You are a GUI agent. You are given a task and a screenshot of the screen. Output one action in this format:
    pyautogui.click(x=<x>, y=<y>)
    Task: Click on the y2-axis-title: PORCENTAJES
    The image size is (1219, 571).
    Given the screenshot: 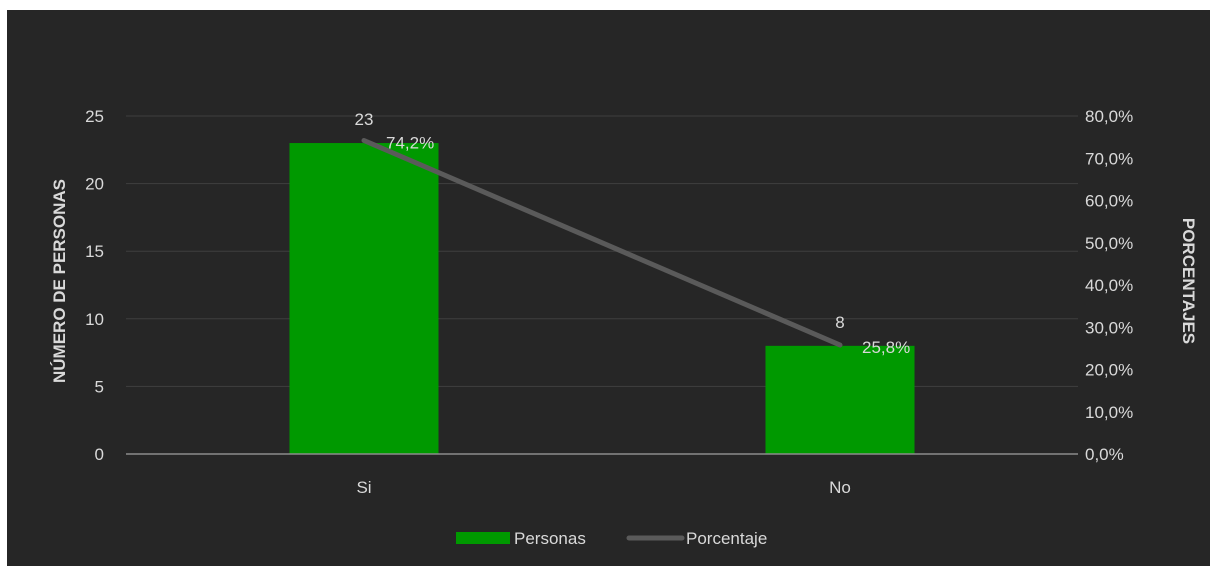 What is the action you would take?
    pyautogui.click(x=1188, y=281)
    